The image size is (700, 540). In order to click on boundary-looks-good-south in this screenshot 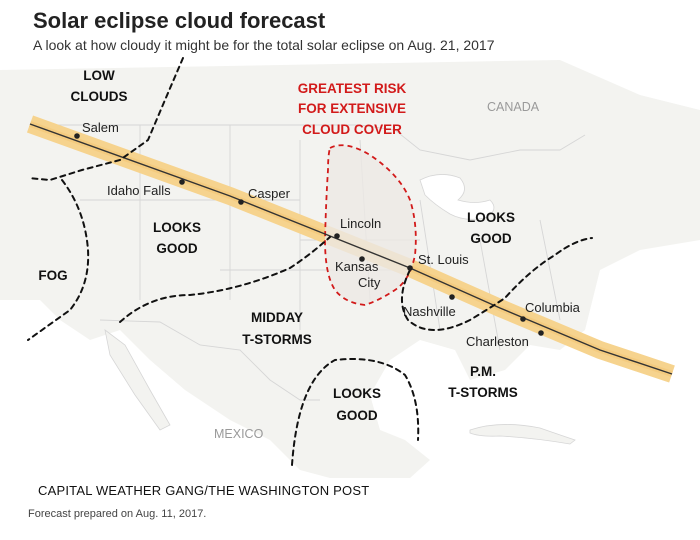, I will do `click(355, 412)`.